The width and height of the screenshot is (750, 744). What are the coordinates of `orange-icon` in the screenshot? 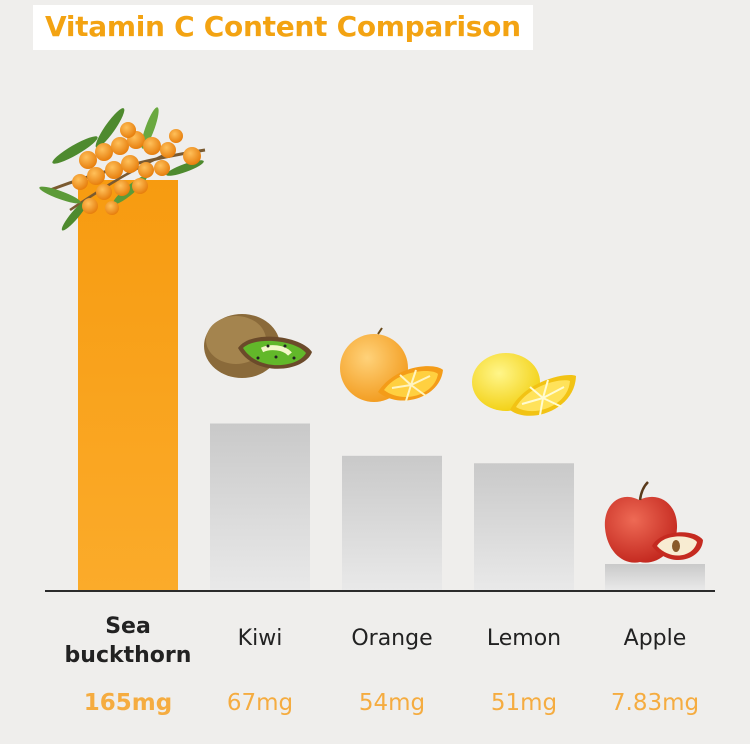 It's located at (391, 364).